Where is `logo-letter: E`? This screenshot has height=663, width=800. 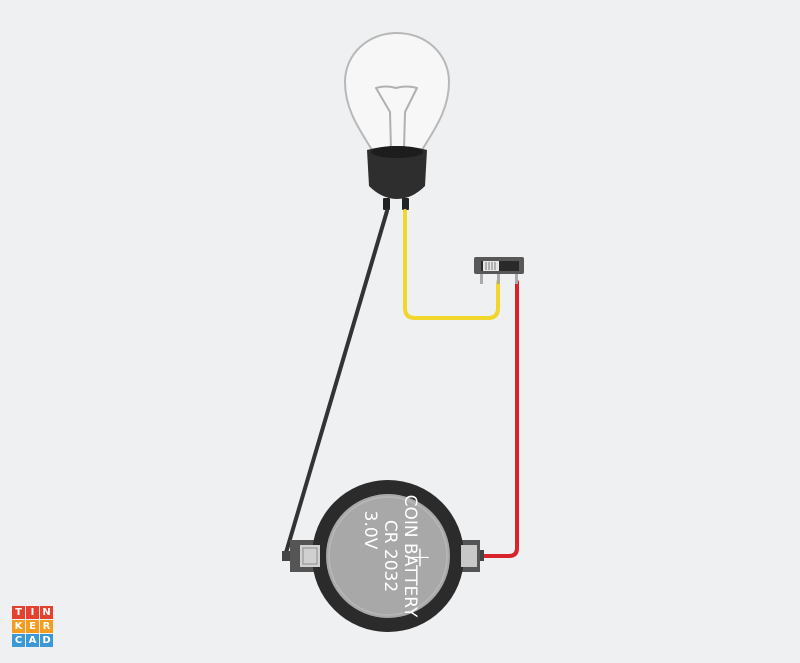 logo-letter: E is located at coordinates (32, 626).